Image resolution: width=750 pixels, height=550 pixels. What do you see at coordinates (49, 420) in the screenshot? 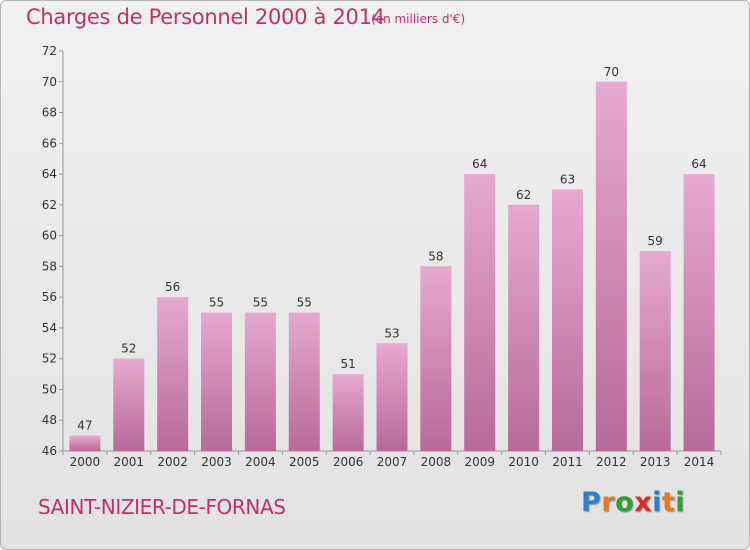
I see `y-tick-label: 48` at bounding box center [49, 420].